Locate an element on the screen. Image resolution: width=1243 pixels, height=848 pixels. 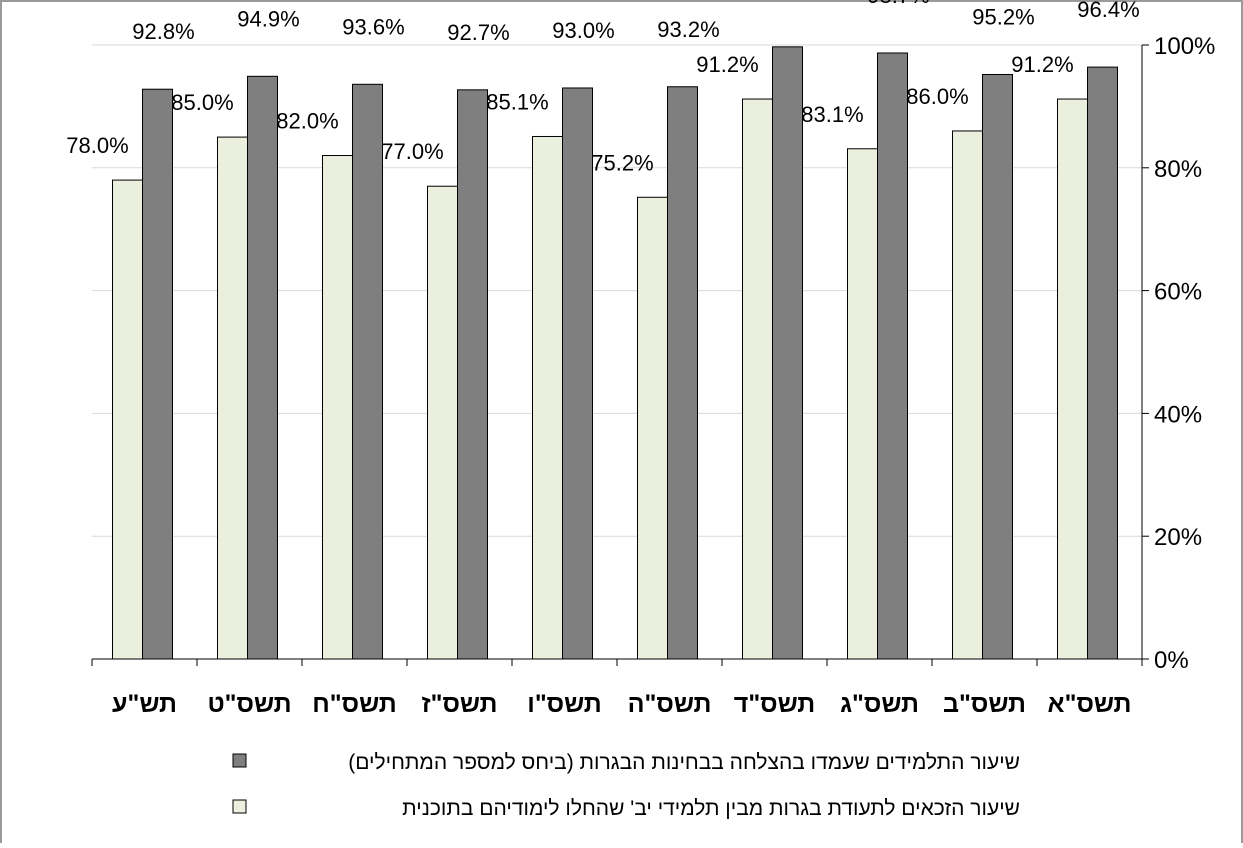
data-label-series-2: 99.7% is located at coordinates (793, 1).